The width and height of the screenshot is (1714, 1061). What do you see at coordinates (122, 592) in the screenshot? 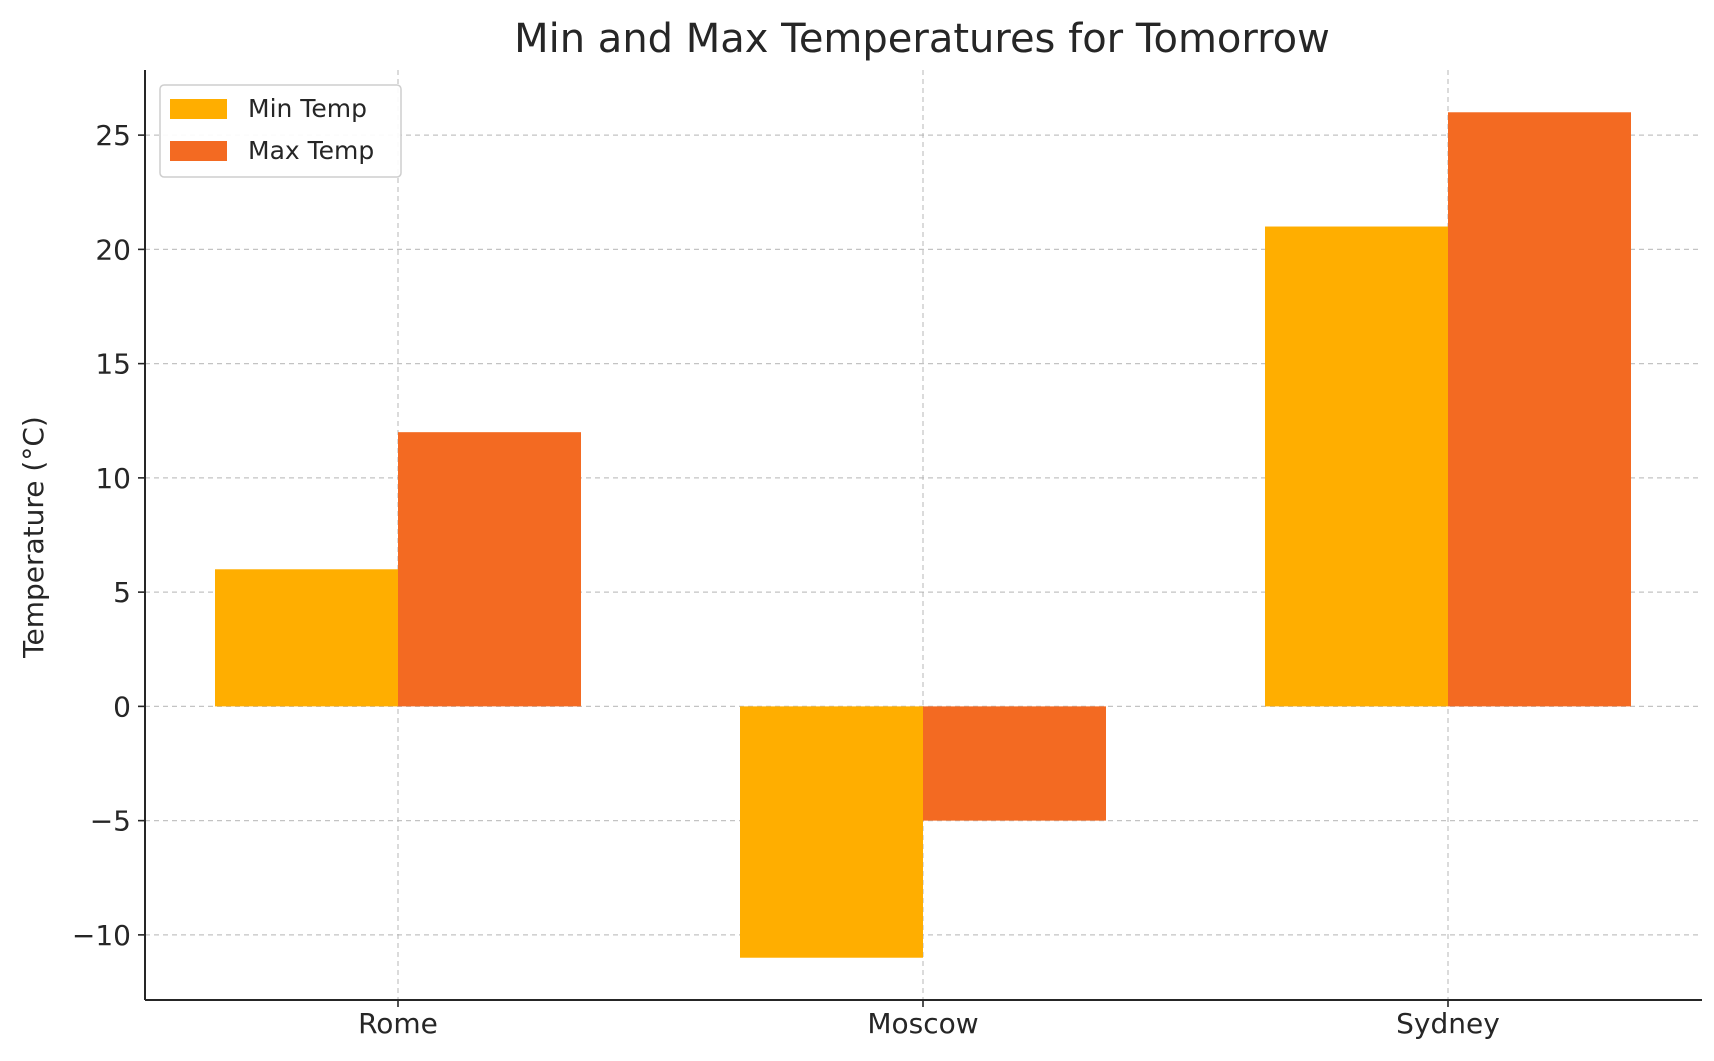
I see `y-tick-label: 5` at bounding box center [122, 592].